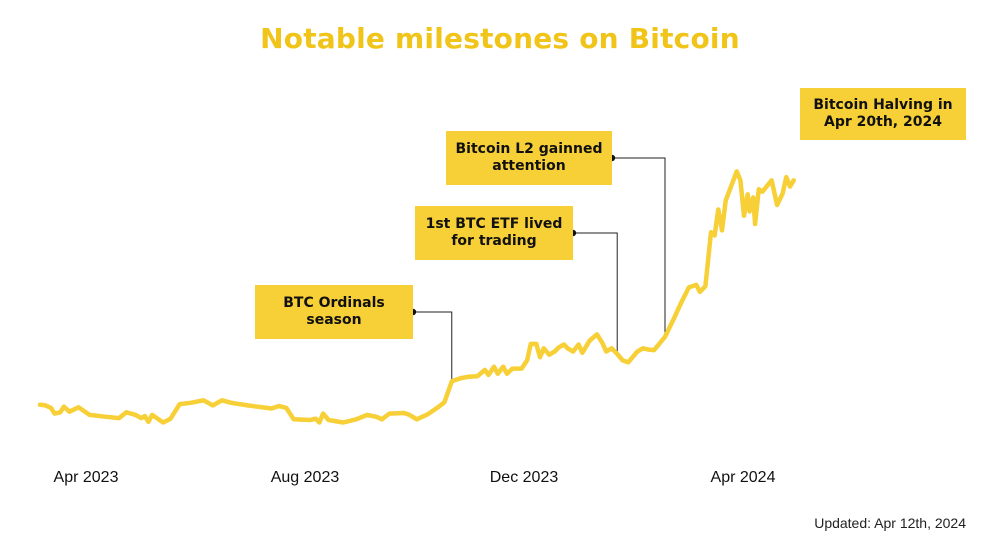 The image size is (1000, 555). What do you see at coordinates (500, 38) in the screenshot?
I see `chart-title: Notable milestones on Bitcoin` at bounding box center [500, 38].